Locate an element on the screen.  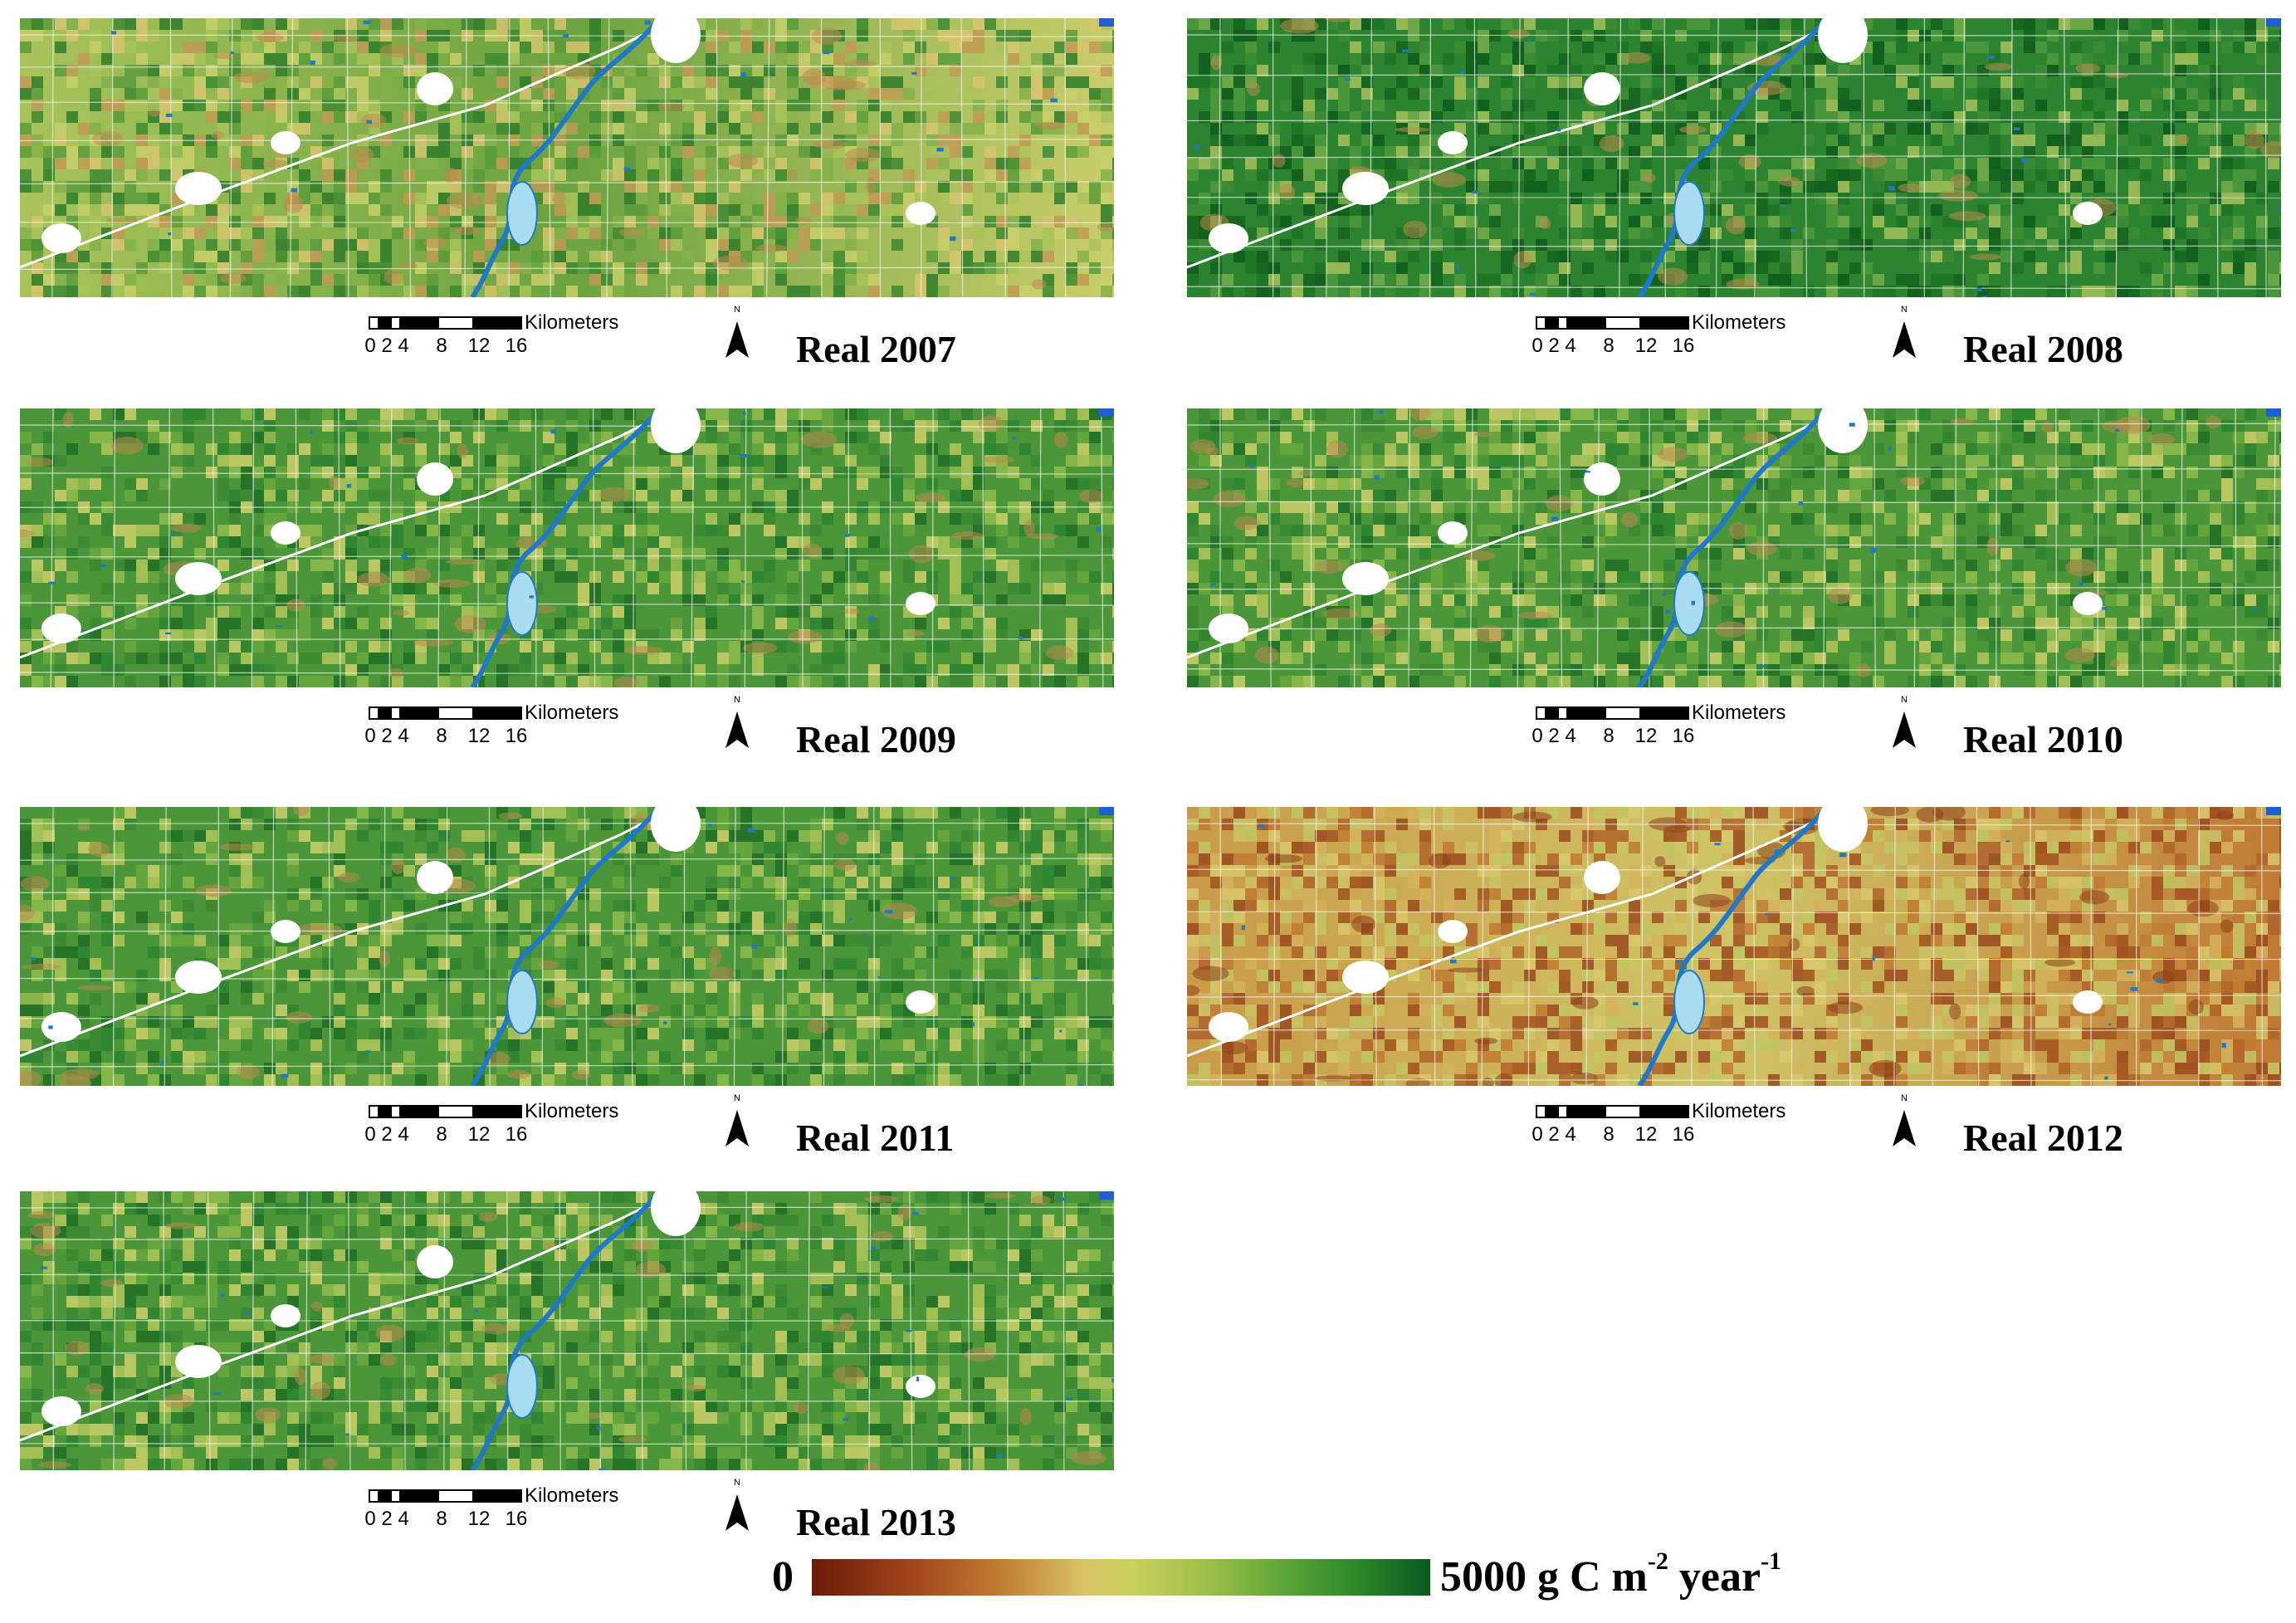
lake-shape is located at coordinates (522, 603).